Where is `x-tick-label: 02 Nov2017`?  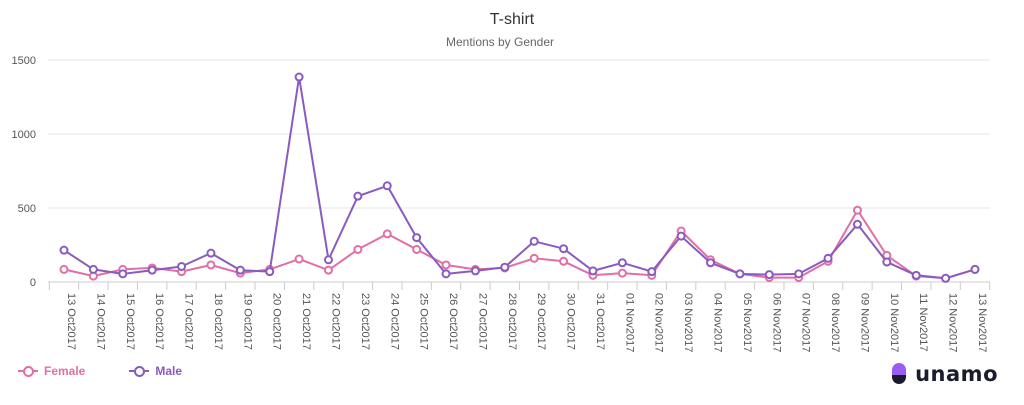
x-tick-label: 02 Nov2017 is located at coordinates (659, 322).